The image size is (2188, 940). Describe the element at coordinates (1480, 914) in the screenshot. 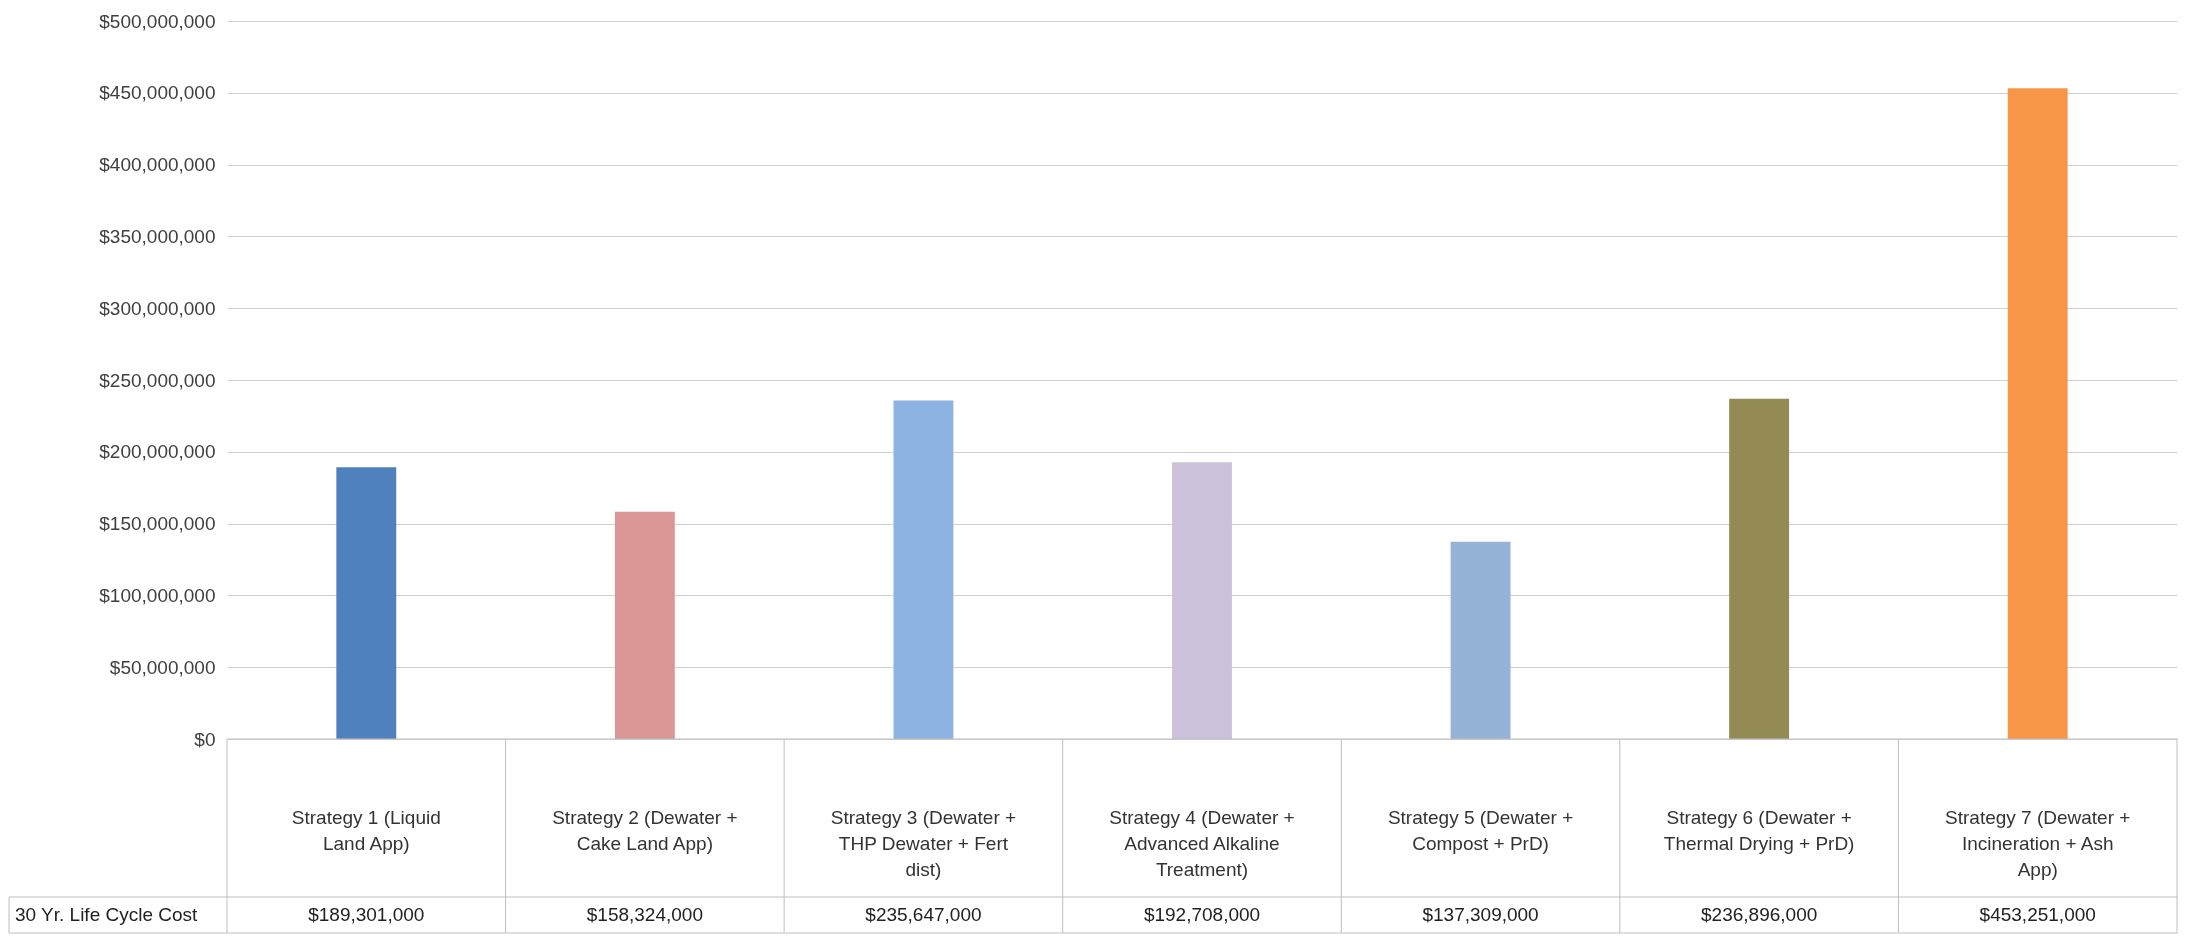

I see `data-label: $137,309,000` at that location.